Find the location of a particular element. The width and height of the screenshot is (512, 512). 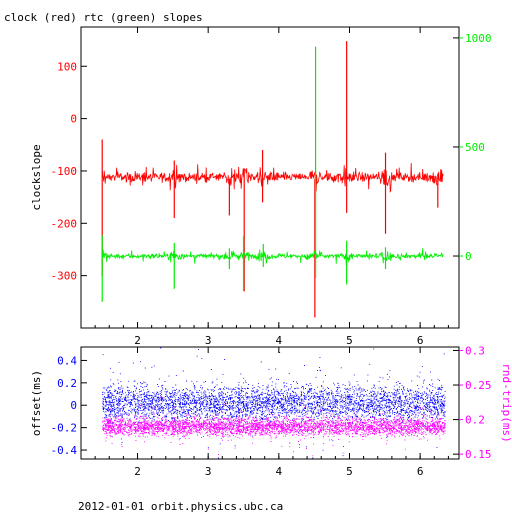

chart-title: clock (red) rtc (green) slopes is located at coordinates (103, 17).